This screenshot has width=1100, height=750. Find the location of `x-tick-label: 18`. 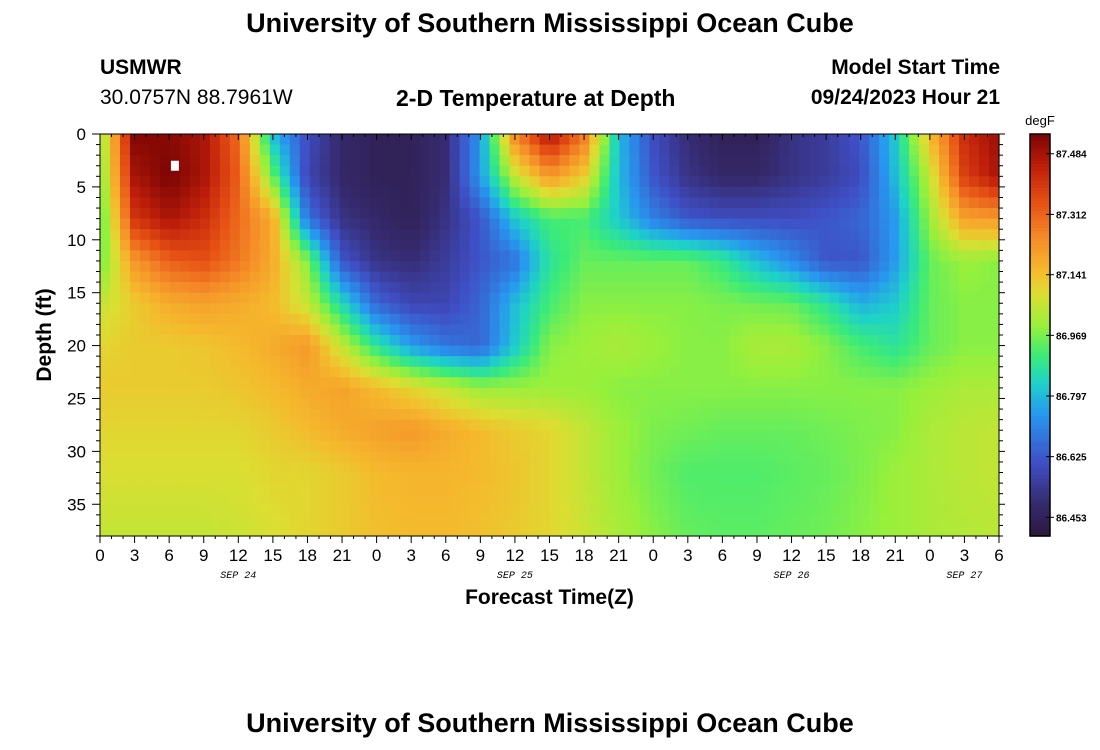

x-tick-label: 18 is located at coordinates (307, 555).